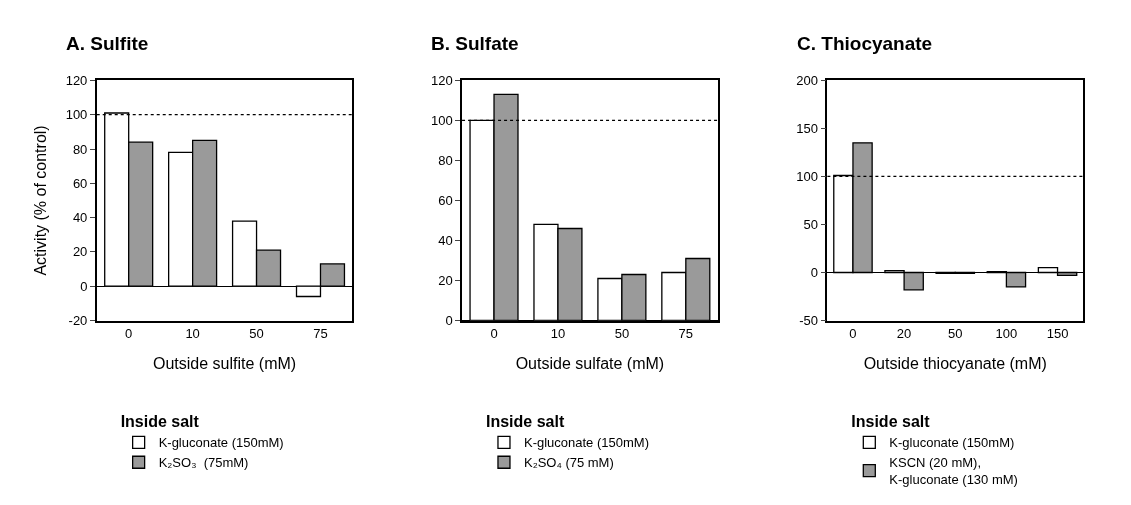  Describe the element at coordinates (811, 225) in the screenshot. I see `y-tick-label: 50` at that location.